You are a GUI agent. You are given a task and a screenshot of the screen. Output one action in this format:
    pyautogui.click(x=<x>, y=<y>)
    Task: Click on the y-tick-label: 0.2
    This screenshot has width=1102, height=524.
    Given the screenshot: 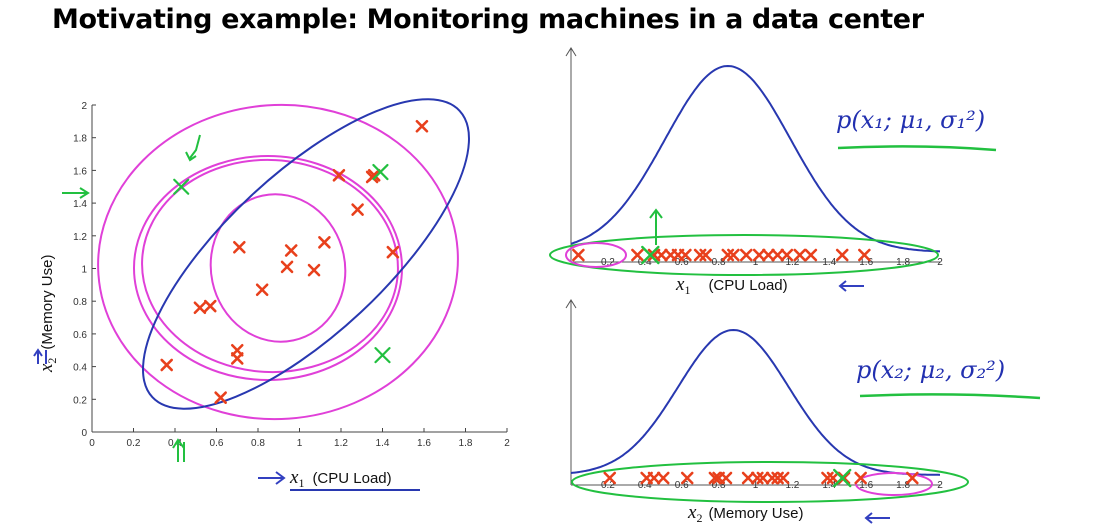 What is the action you would take?
    pyautogui.click(x=80, y=400)
    